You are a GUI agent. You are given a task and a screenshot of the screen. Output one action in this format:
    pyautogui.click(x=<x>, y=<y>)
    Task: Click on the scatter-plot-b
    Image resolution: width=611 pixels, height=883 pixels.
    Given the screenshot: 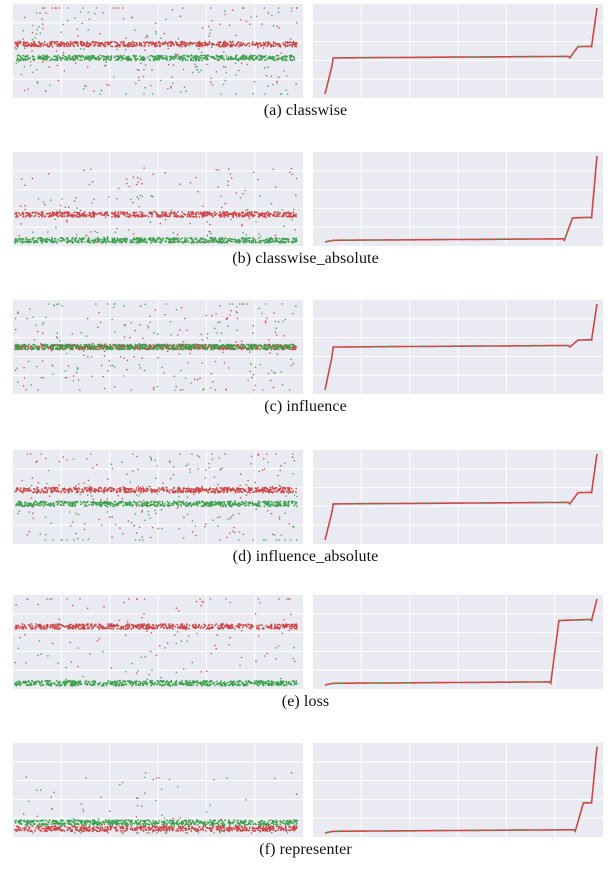 What is the action you would take?
    pyautogui.click(x=158, y=199)
    